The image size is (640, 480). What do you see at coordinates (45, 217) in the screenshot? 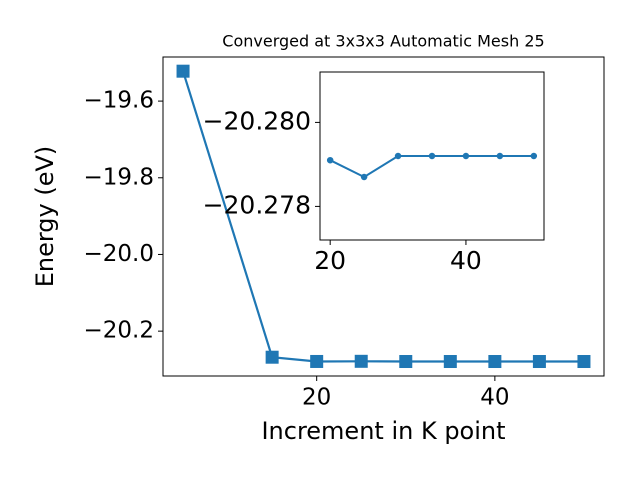
I see `y-axis-label: Energy (eV)` at bounding box center [45, 217].